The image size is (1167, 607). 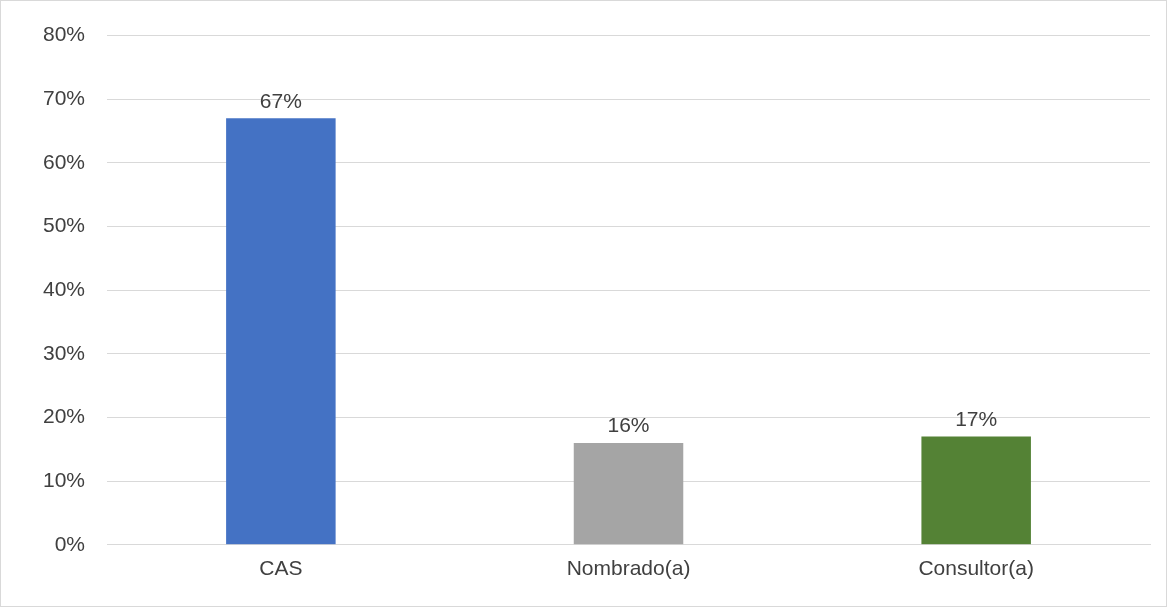 I want to click on y-tick-label: 20%, so click(x=64, y=416).